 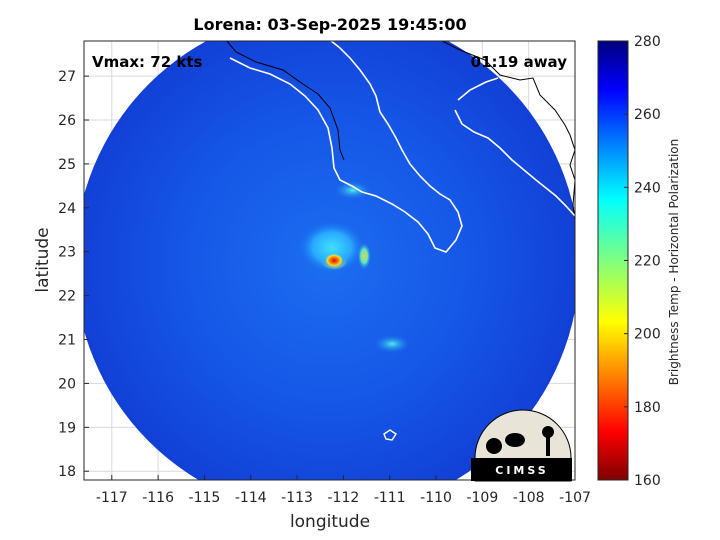 I want to click on colorbar-tick-label: 260, so click(x=647, y=115).